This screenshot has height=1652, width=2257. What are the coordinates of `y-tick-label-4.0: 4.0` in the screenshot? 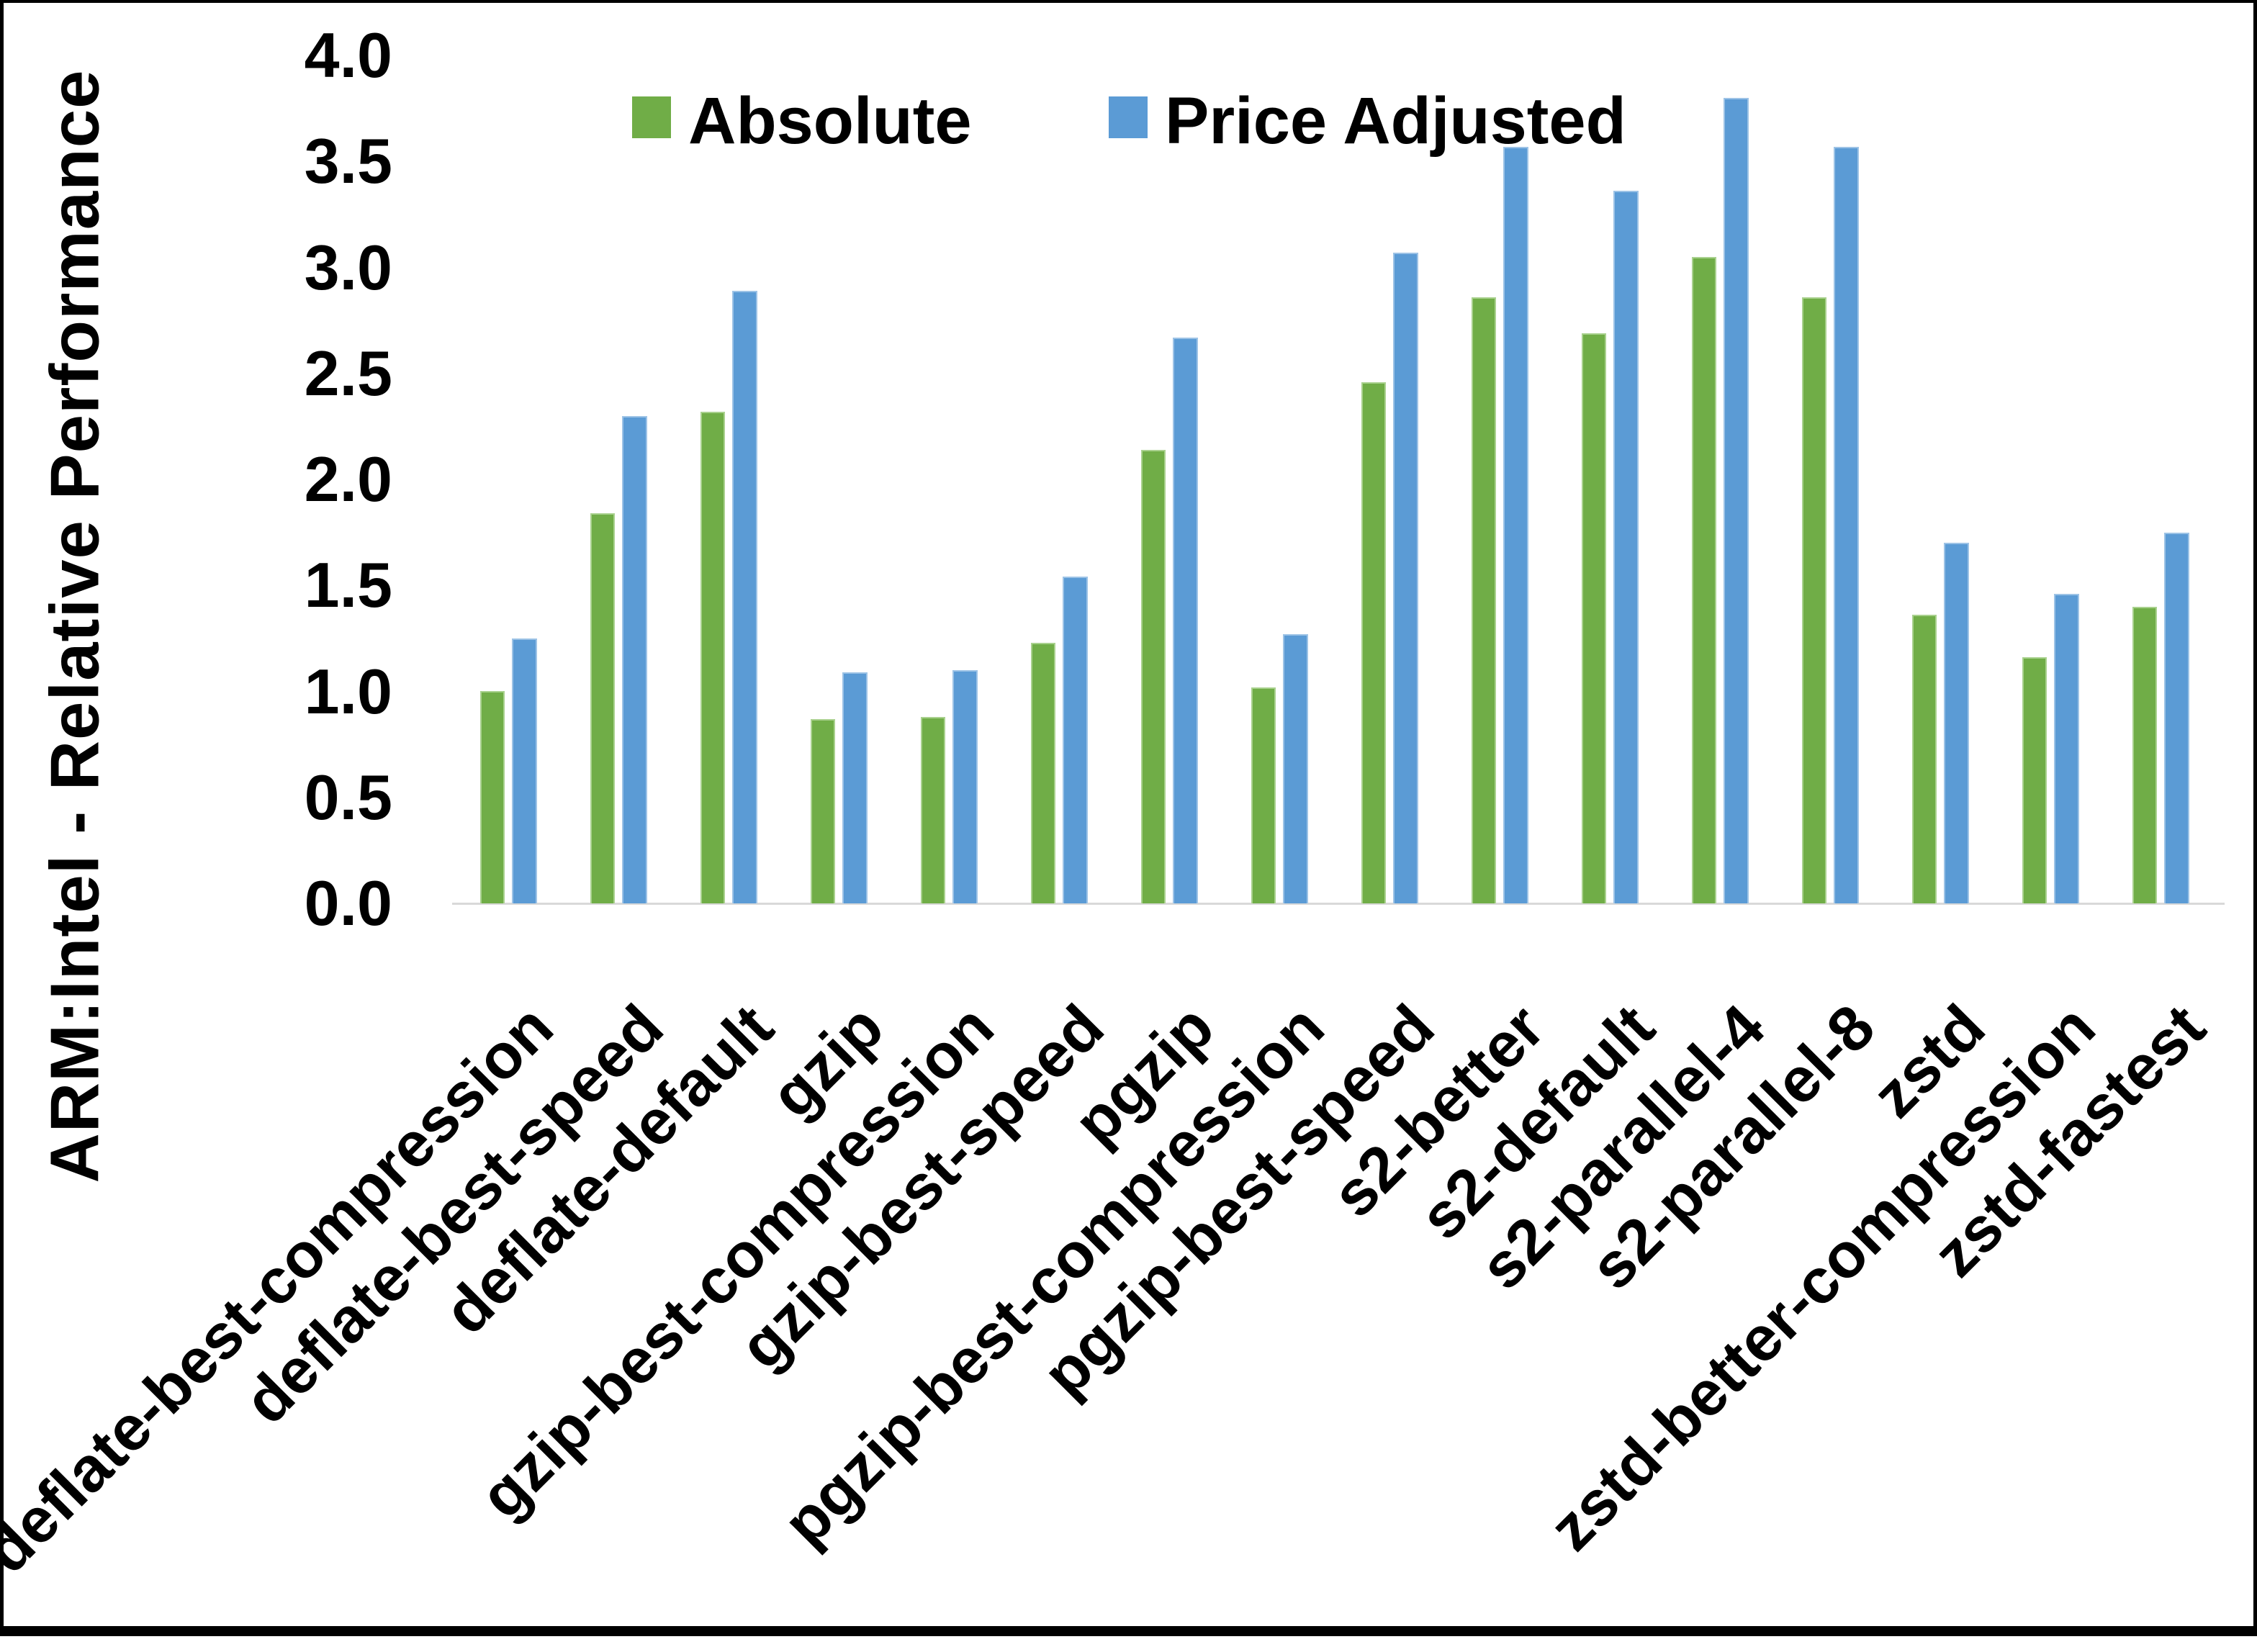 It's located at (348, 55).